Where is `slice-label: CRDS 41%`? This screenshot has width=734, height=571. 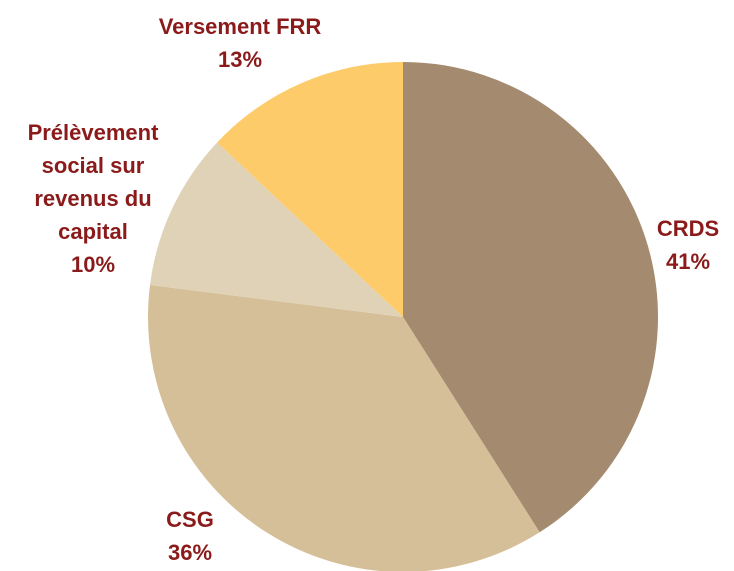
slice-label: CRDS 41% is located at coordinates (681, 245).